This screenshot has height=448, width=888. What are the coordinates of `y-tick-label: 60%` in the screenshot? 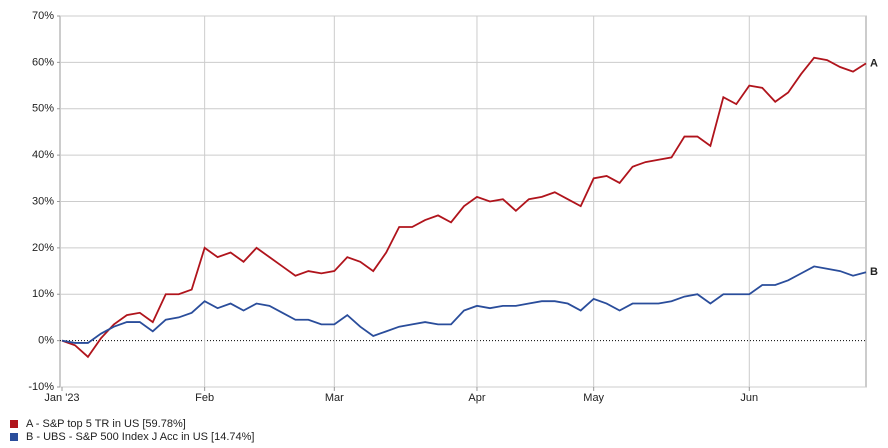 It's located at (43, 62).